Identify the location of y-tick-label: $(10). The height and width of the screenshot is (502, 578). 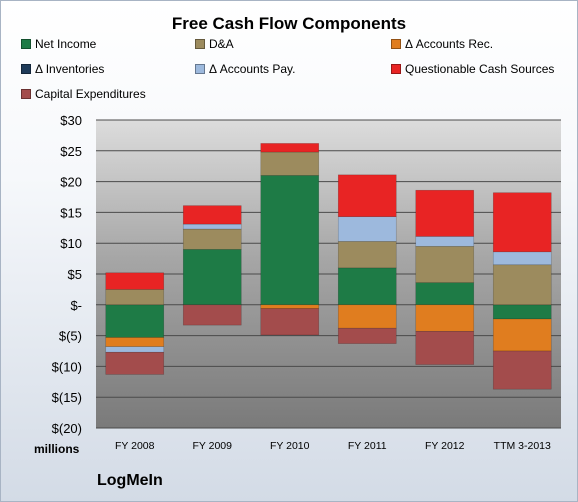
(67, 366).